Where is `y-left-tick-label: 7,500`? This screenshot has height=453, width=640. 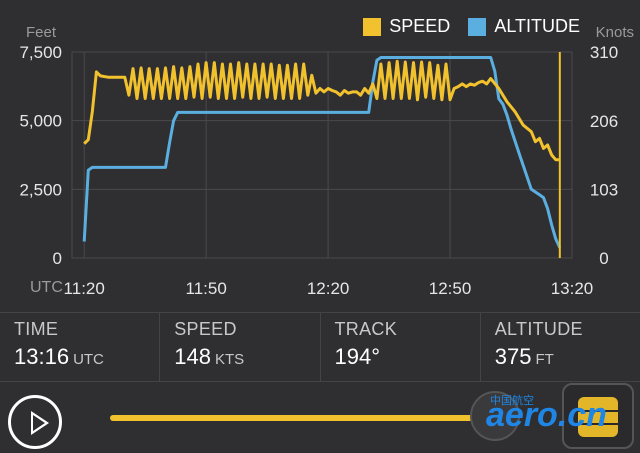
y-left-tick-label: 7,500 is located at coordinates (40, 52).